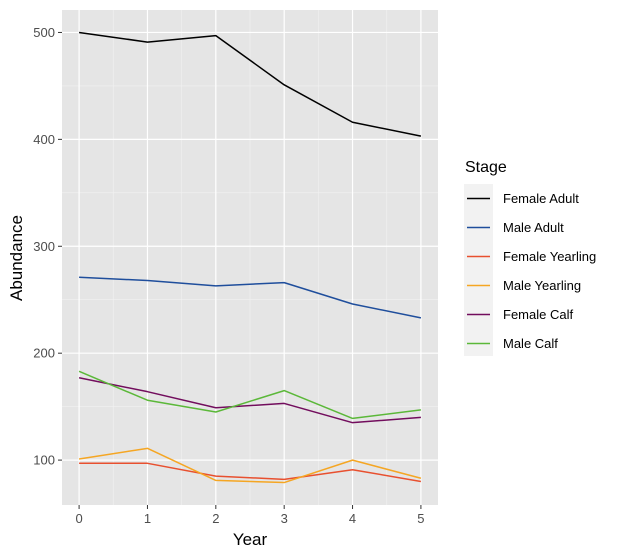  Describe the element at coordinates (549, 256) in the screenshot. I see `legend-label-female-yearling: Female Yearling` at that location.